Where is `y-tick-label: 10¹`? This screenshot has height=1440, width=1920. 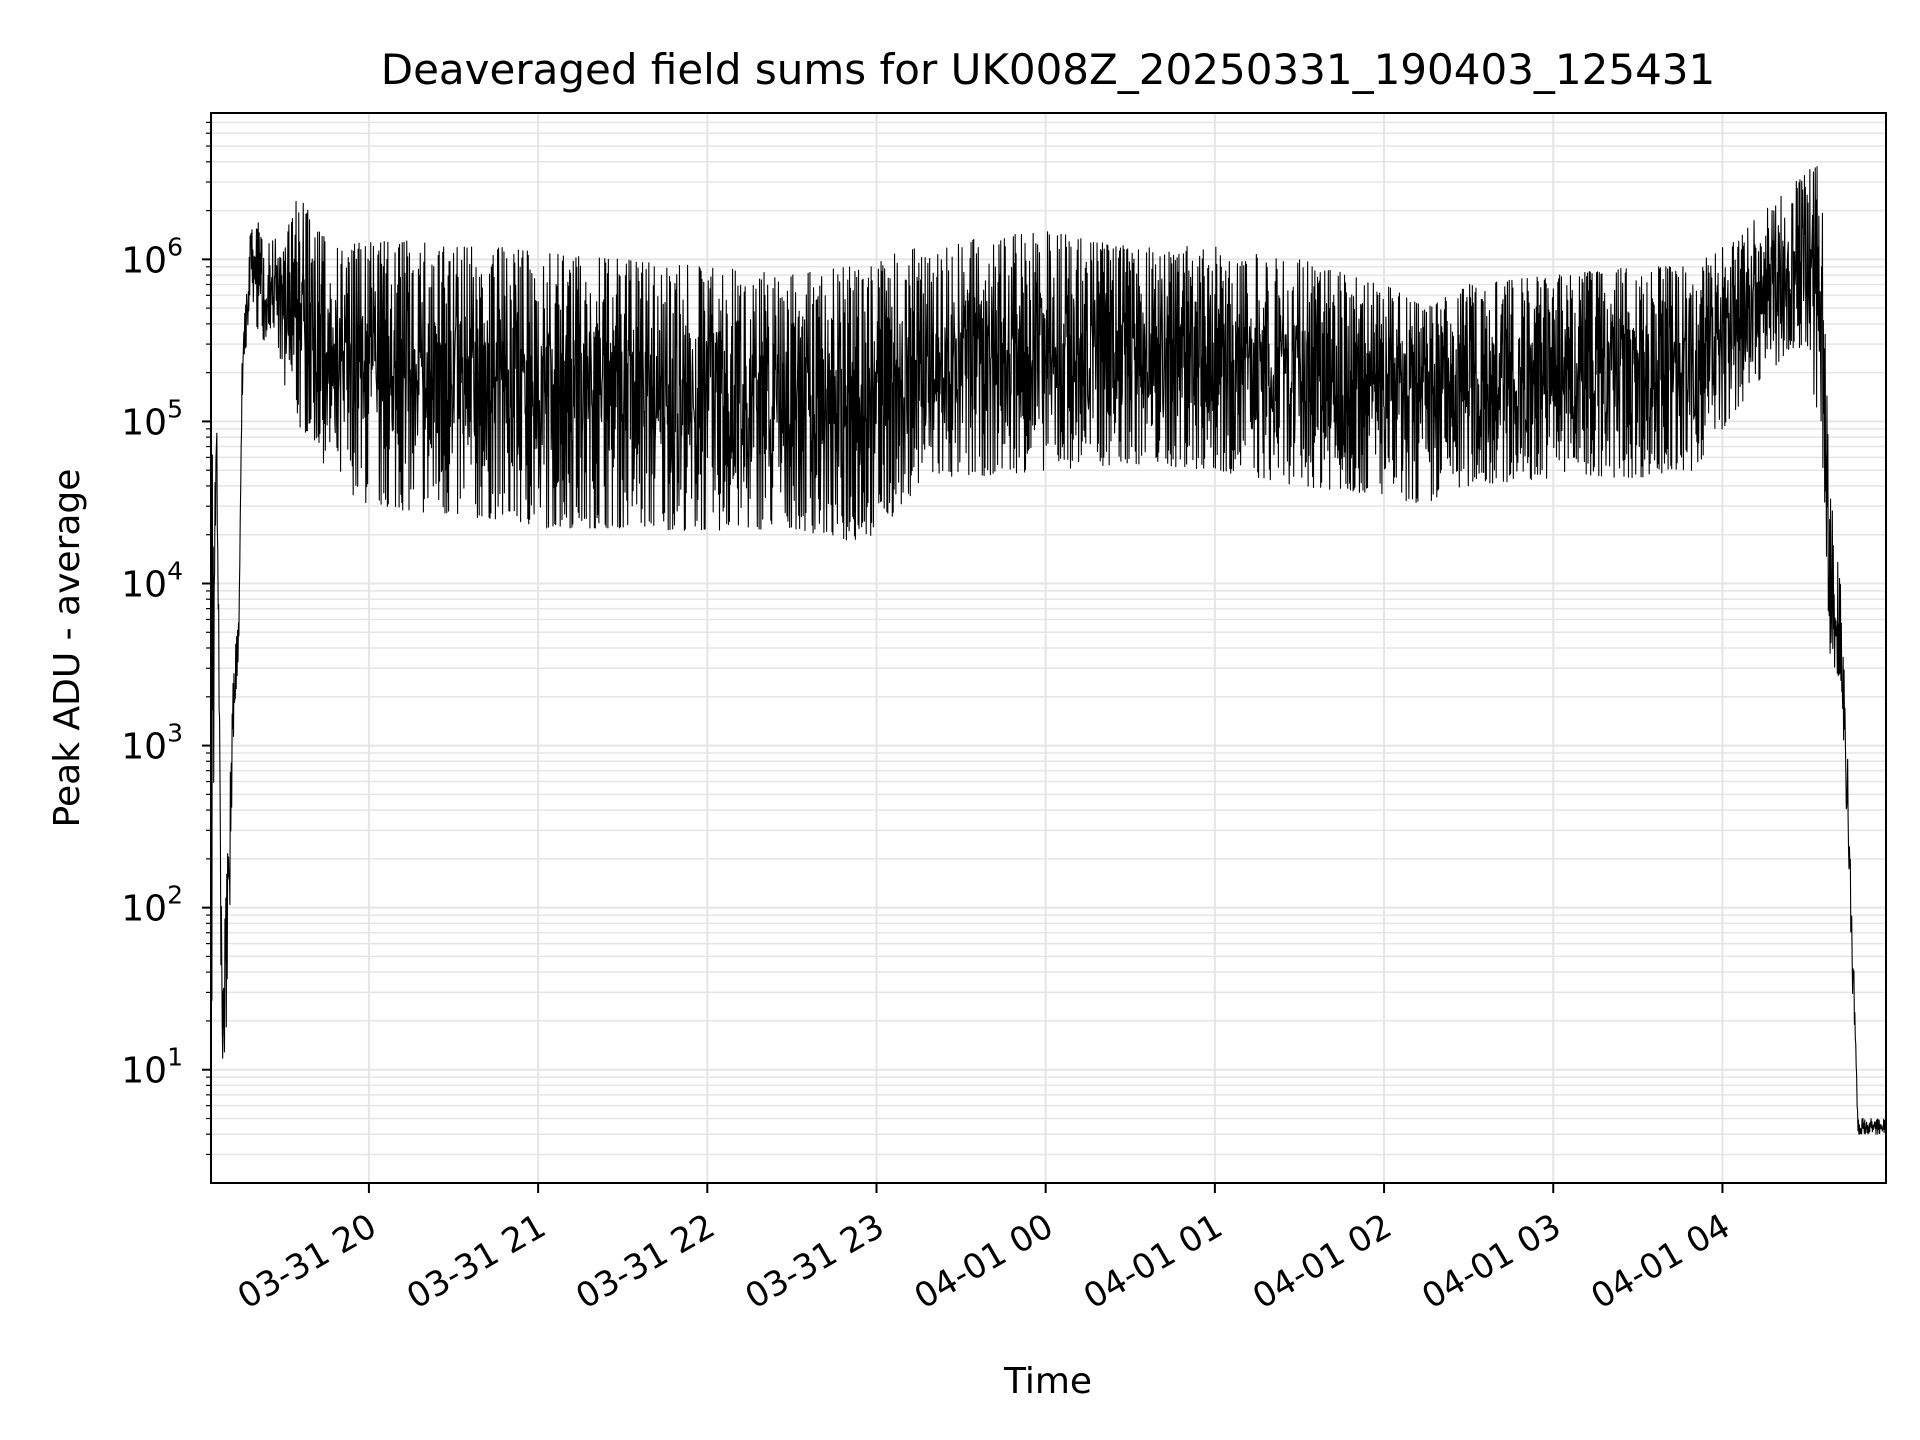
y-tick-label: 10¹ is located at coordinates (152, 1067).